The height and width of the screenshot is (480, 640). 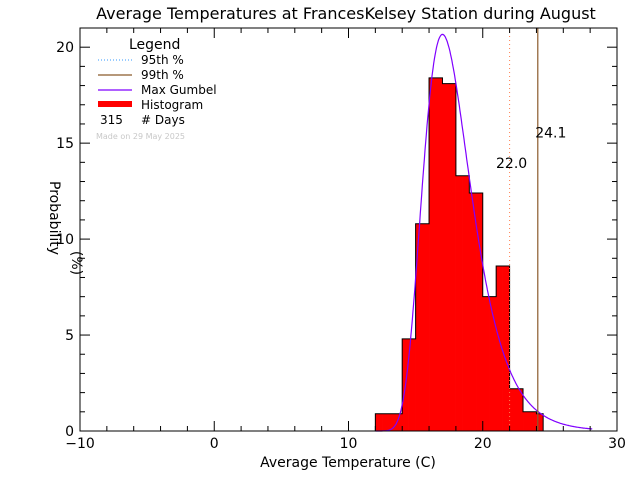 I want to click on x-tick-label: 10, so click(x=349, y=444).